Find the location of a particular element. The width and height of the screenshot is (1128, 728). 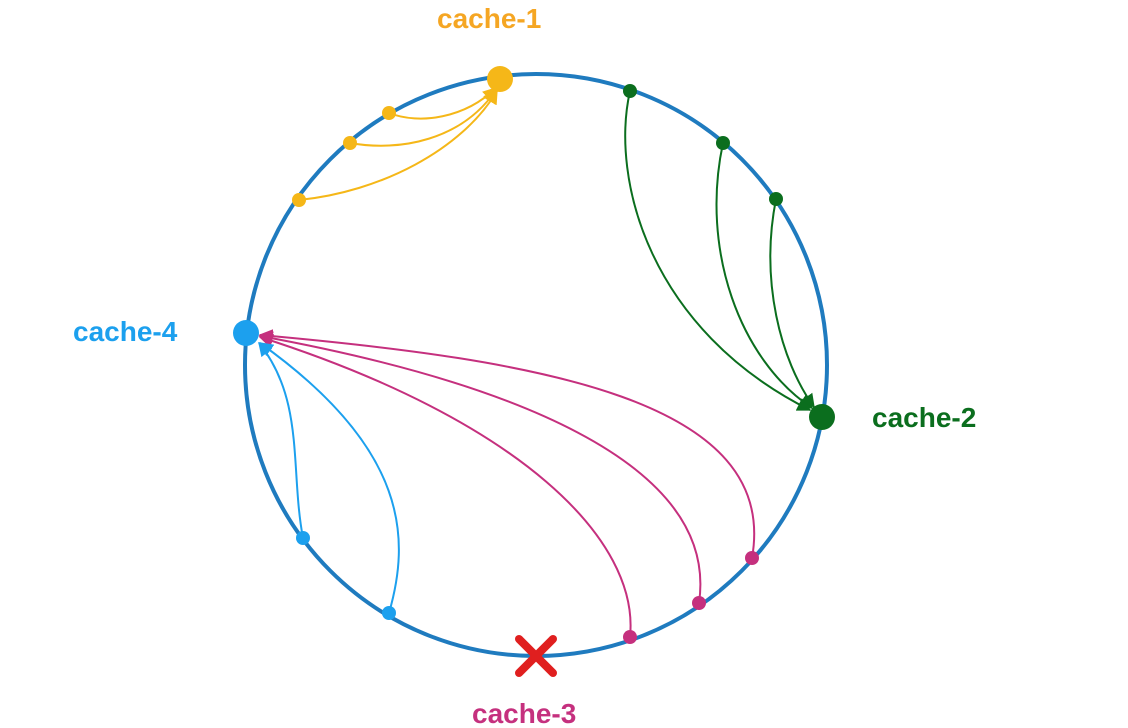

cache-3-label: cache-3 is located at coordinates (524, 713).